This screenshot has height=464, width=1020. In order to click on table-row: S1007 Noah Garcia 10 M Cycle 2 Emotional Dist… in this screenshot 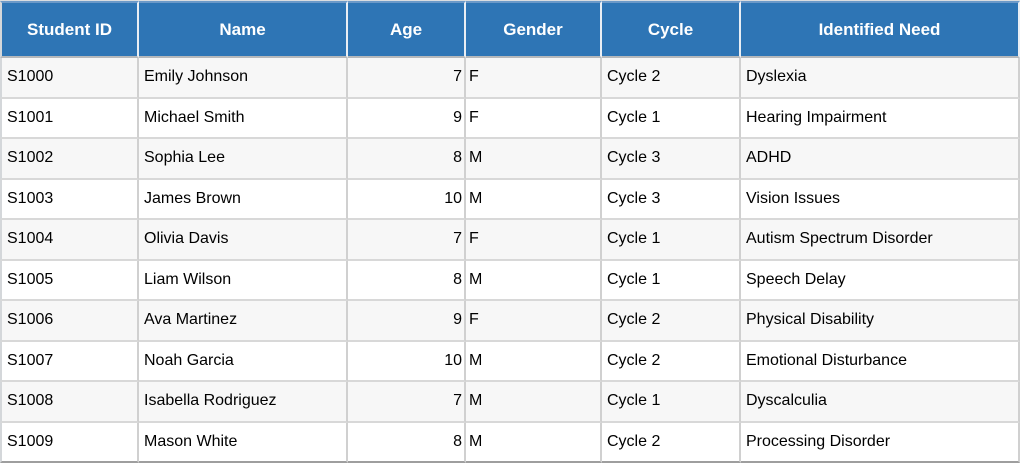, I will do `click(510, 361)`.